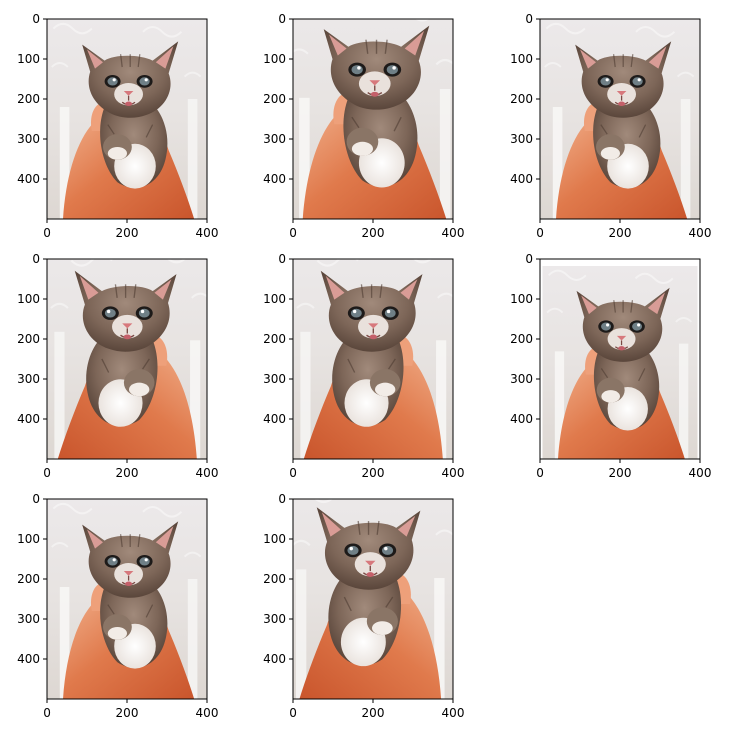  I want to click on image-panel-1: 0 100 200 300 400 0 200 400, so click(117, 126).